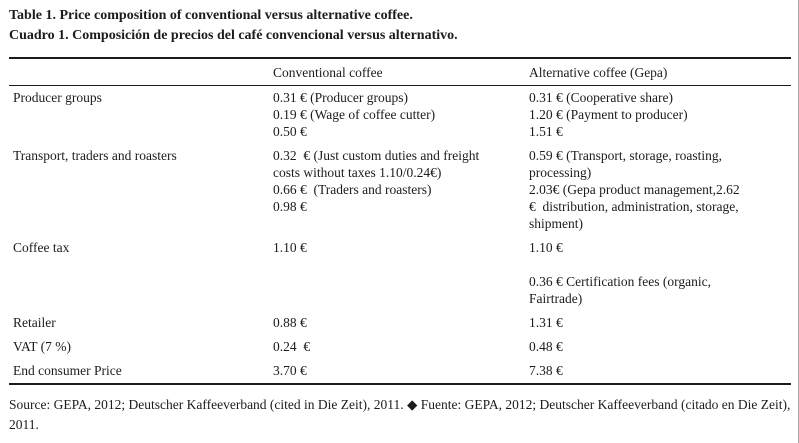  What do you see at coordinates (141, 72) in the screenshot?
I see `column-header-blank` at bounding box center [141, 72].